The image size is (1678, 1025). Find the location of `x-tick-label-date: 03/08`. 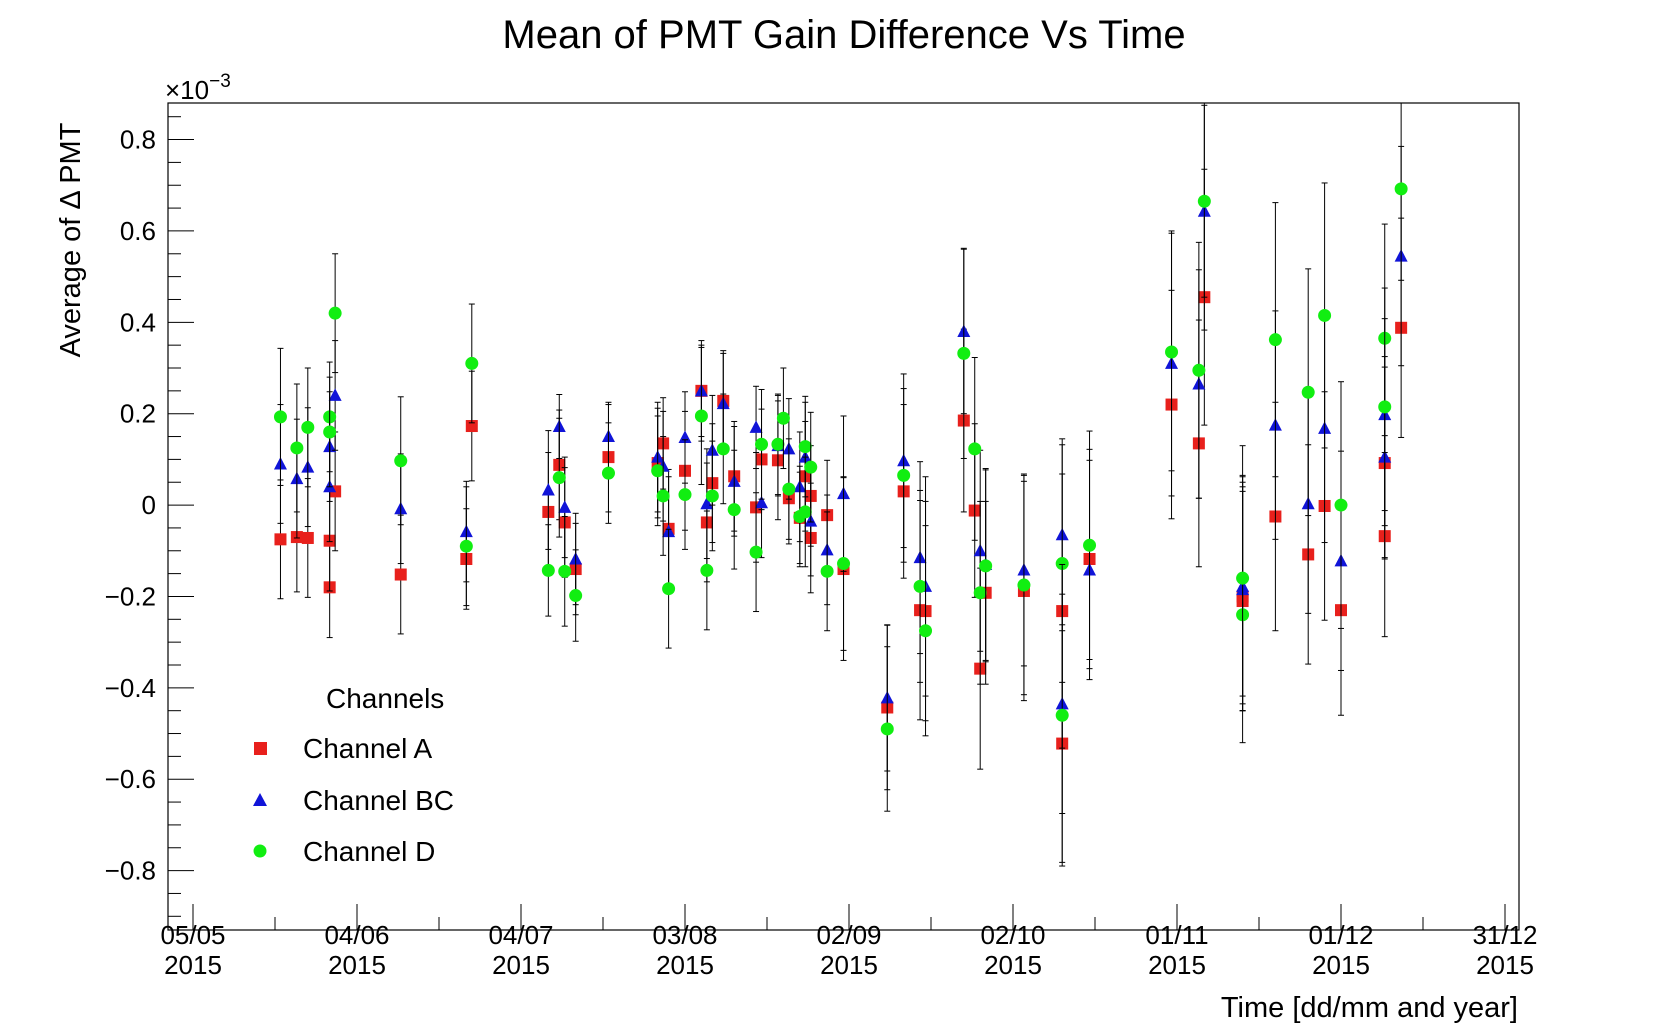

x-tick-label-date: 03/08 is located at coordinates (684, 935).